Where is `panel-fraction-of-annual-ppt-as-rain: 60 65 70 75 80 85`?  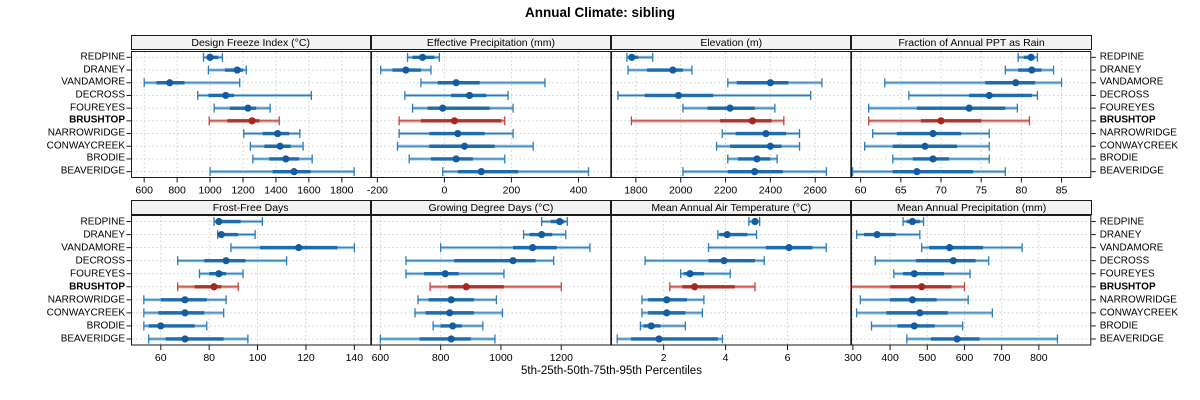 panel-fraction-of-annual-ppt-as-rain: 60 65 70 75 80 85 is located at coordinates (974, 123).